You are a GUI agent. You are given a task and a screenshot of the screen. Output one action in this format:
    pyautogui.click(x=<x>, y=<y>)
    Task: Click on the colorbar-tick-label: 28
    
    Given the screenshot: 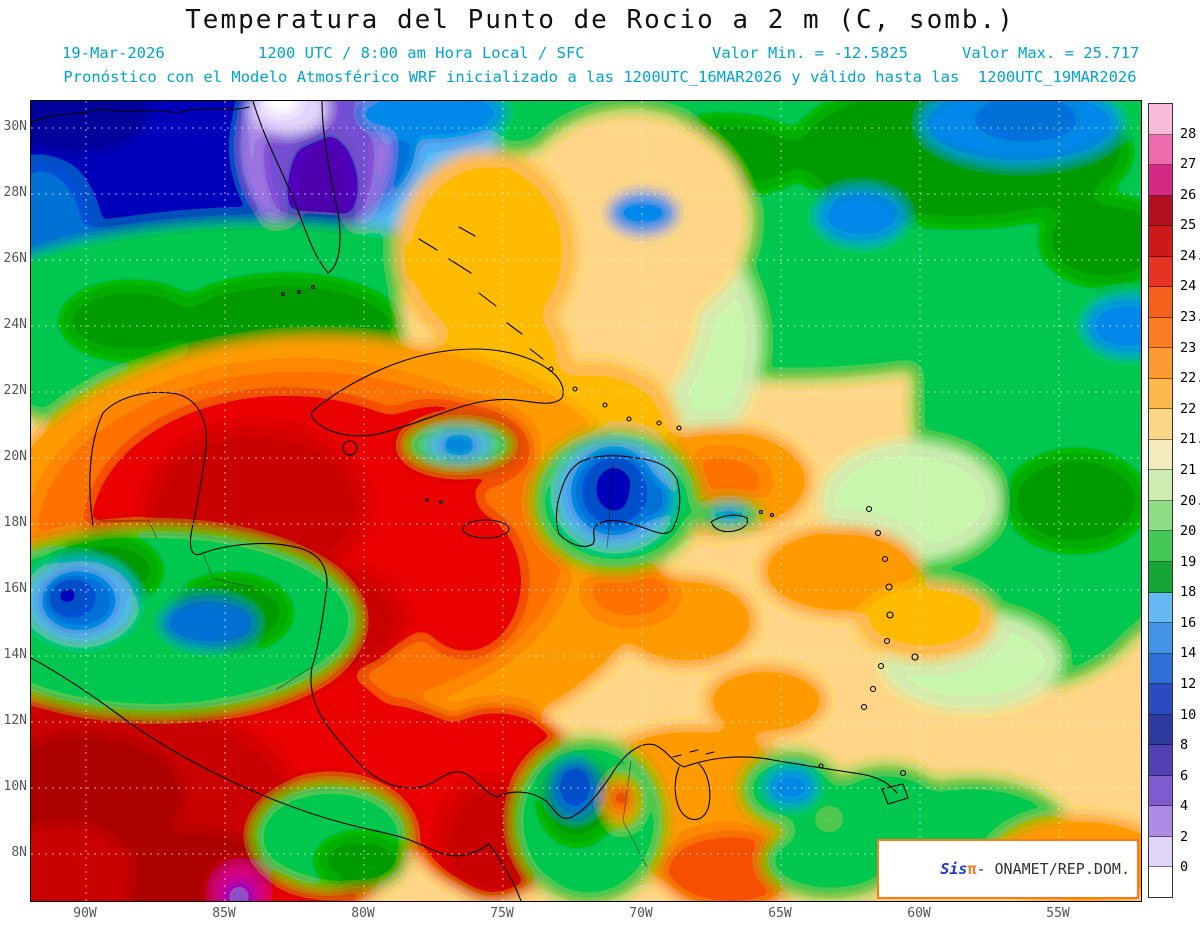 What is the action you would take?
    pyautogui.click(x=1188, y=133)
    